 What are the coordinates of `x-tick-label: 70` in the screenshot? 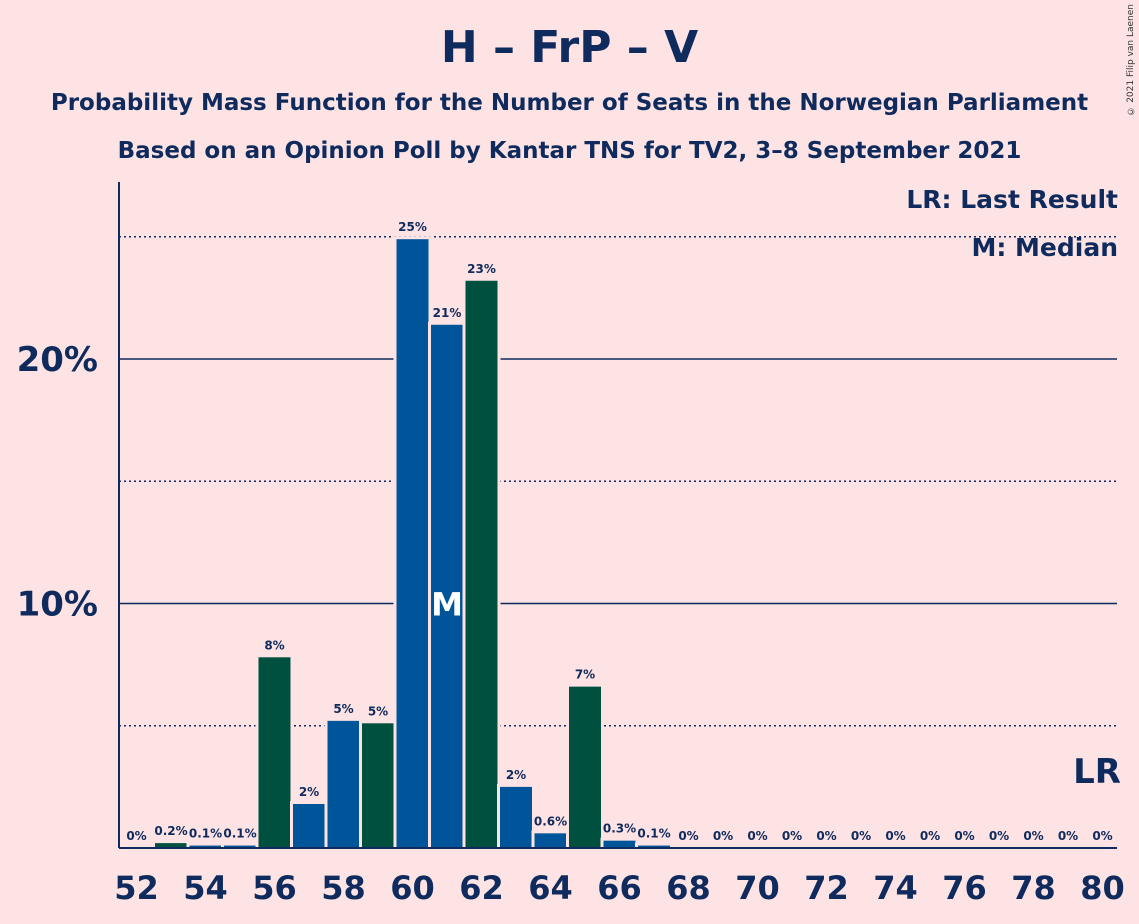 It's located at (757, 888).